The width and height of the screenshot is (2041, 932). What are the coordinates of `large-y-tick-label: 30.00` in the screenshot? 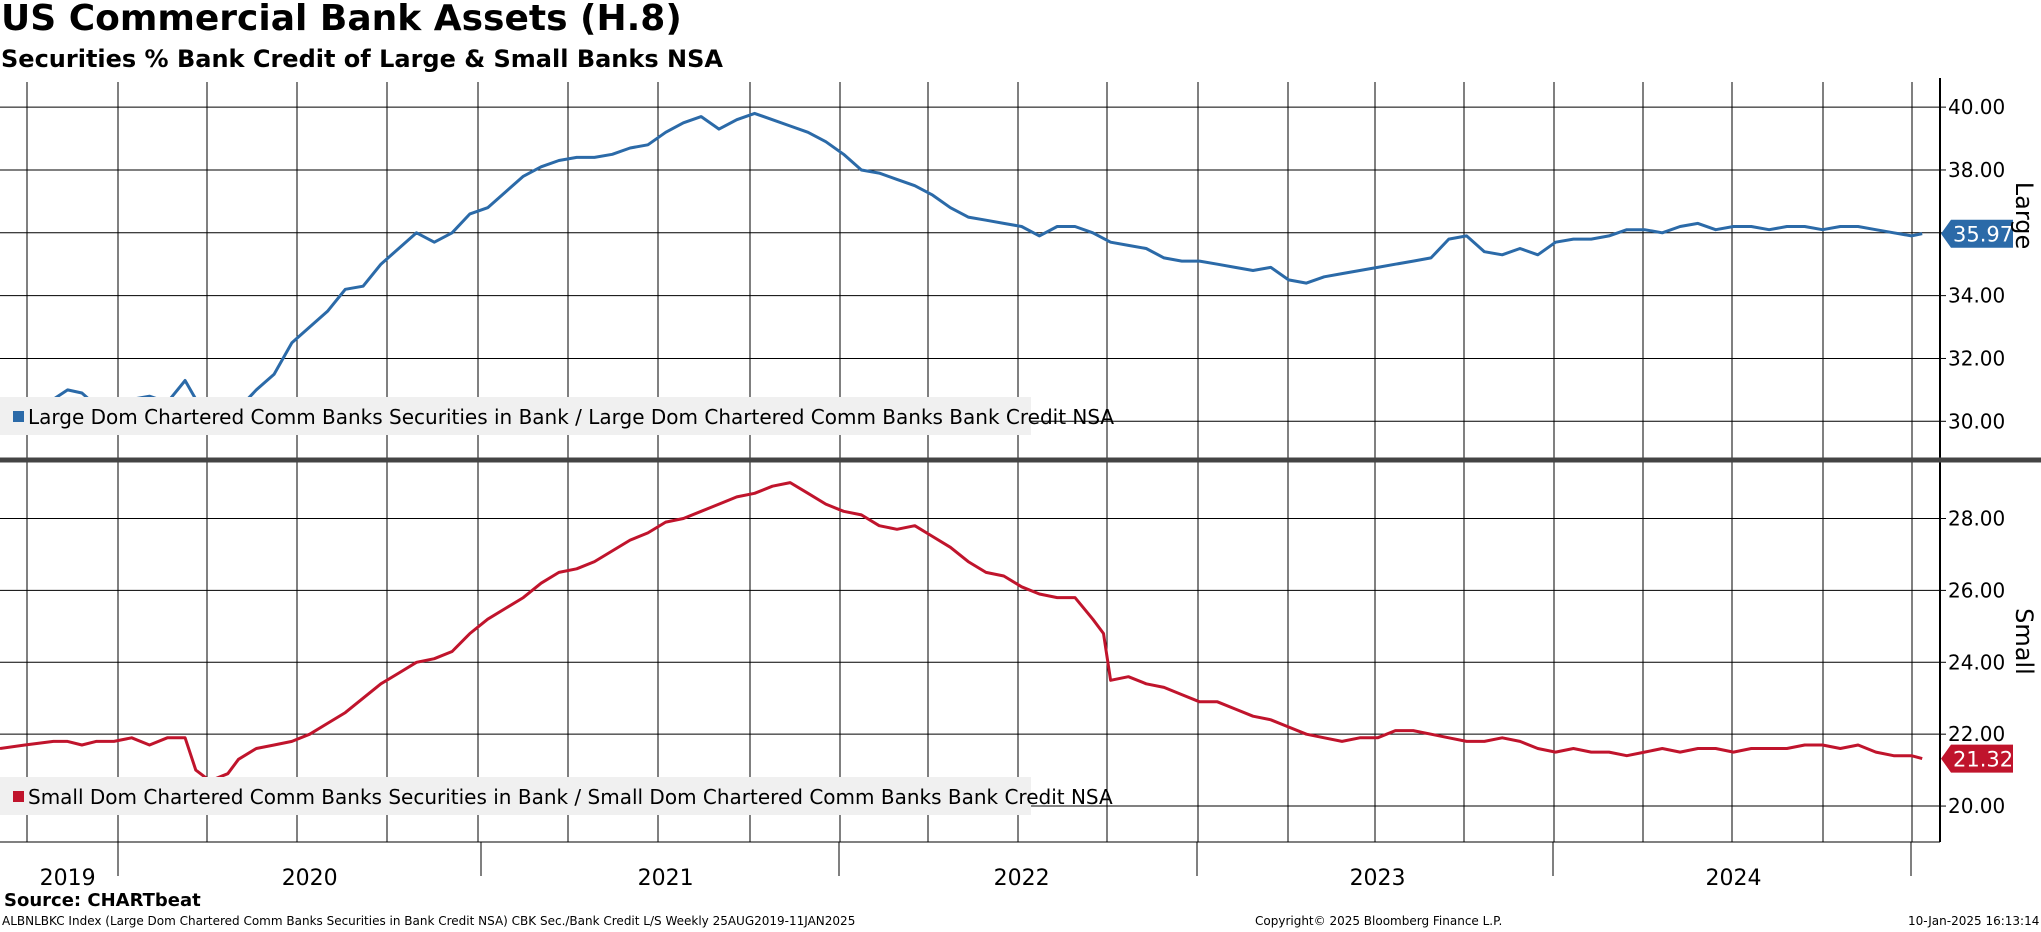 It's located at (1976, 421).